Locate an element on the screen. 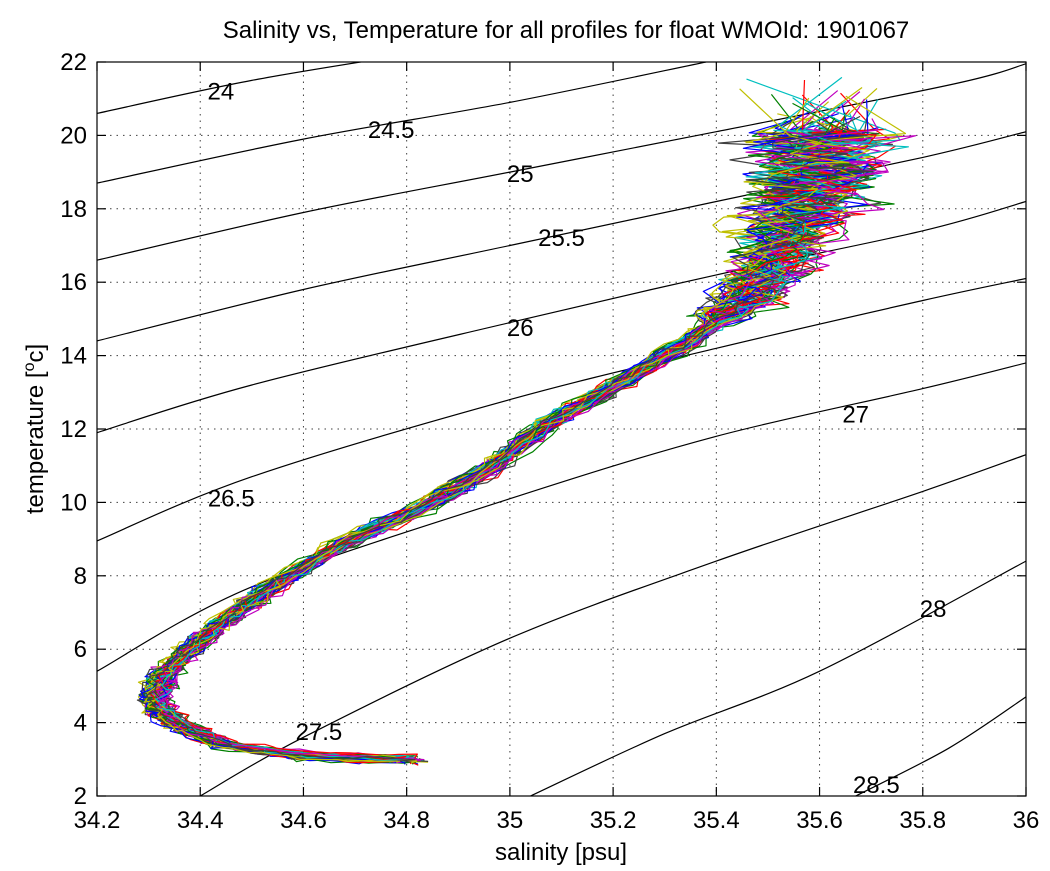 This screenshot has height=871, width=1050. density-contour-label: 27 is located at coordinates (855, 414).